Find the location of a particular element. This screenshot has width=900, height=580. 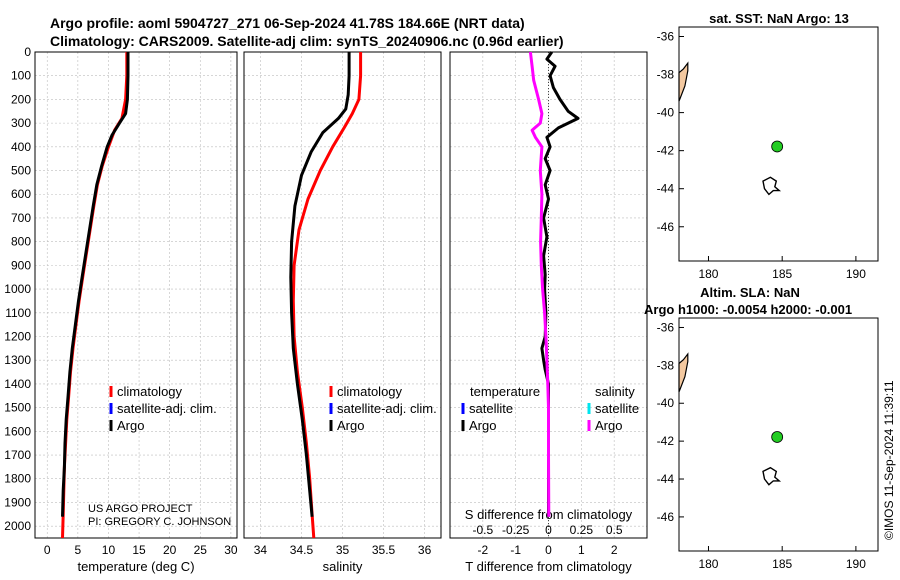

map-bottom-title-line1: Altim. SLA: NaN is located at coordinates (750, 292).